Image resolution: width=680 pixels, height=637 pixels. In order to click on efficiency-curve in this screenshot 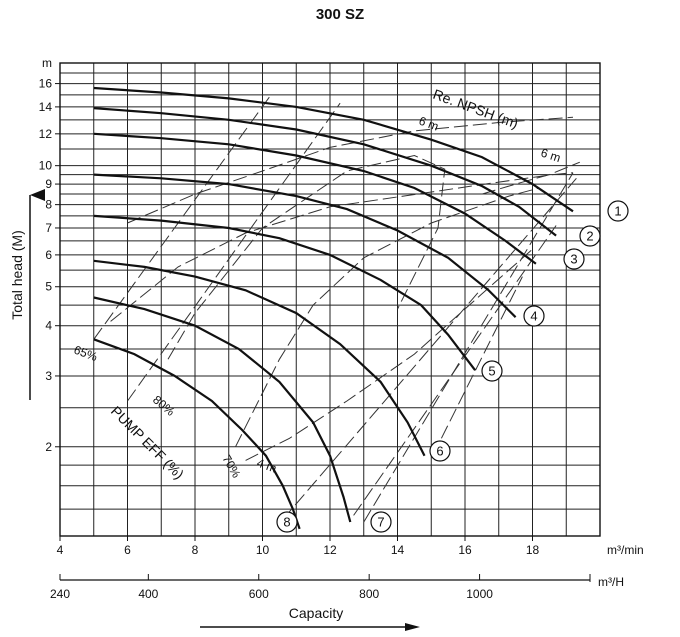, I will do `click(306, 257)`.